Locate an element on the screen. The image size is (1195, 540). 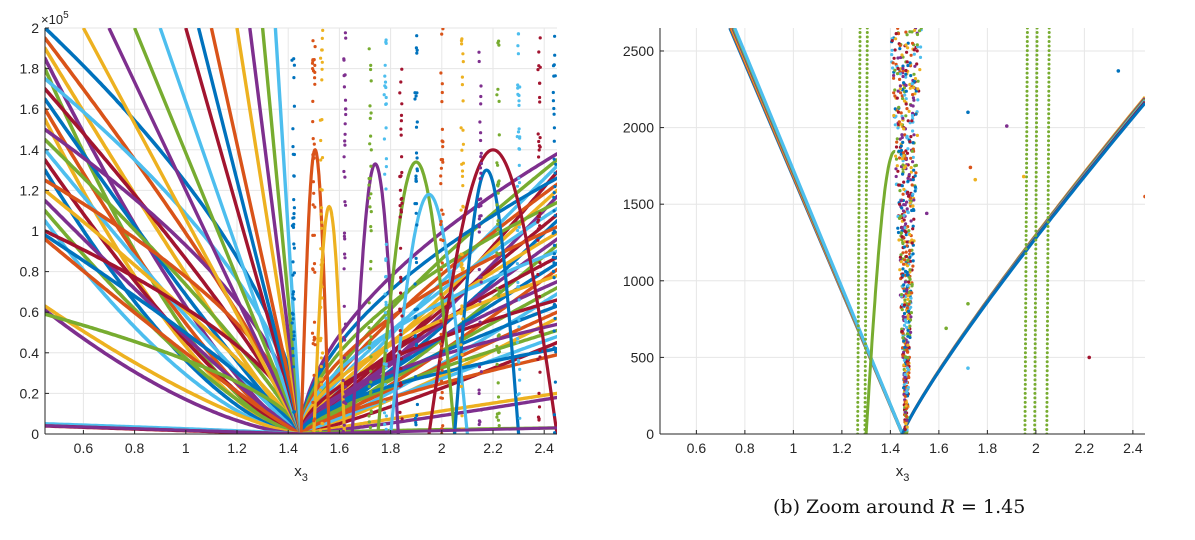
x-tick-label: 1.6 is located at coordinates (939, 448).